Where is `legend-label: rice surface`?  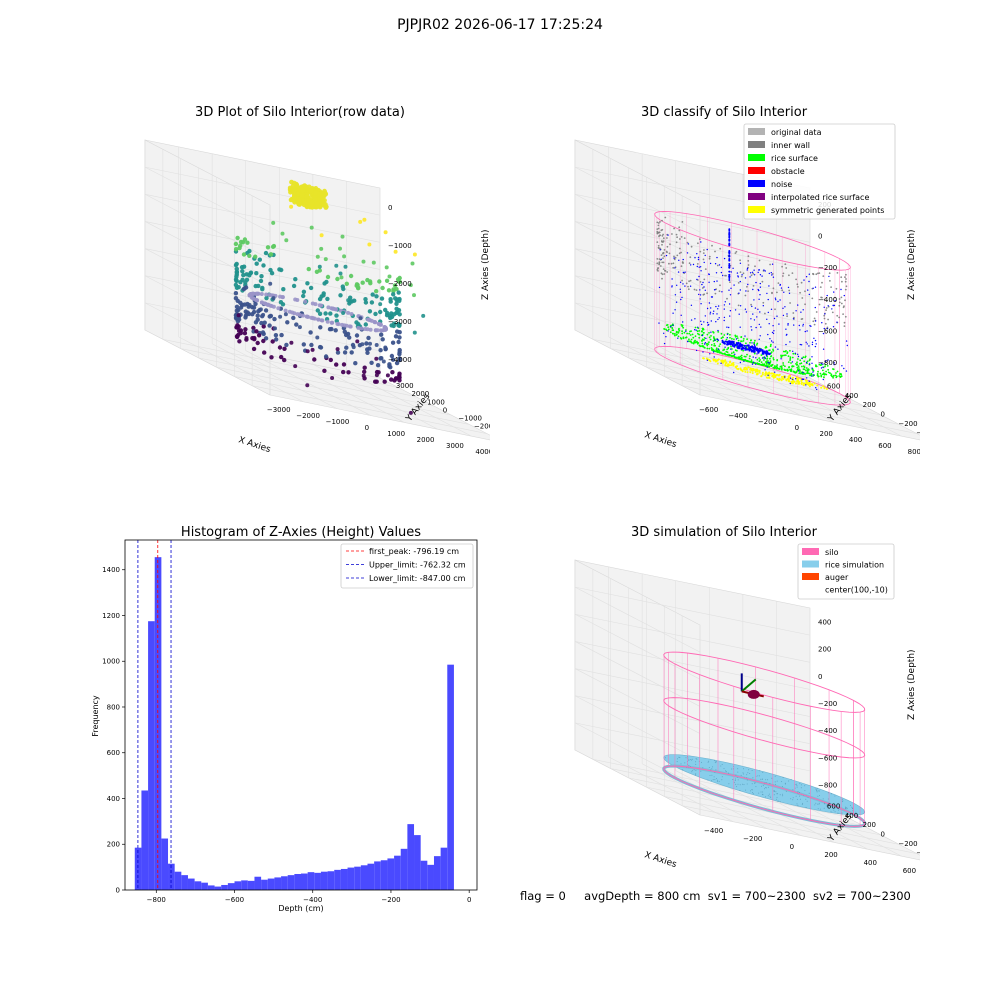 legend-label: rice surface is located at coordinates (794, 158).